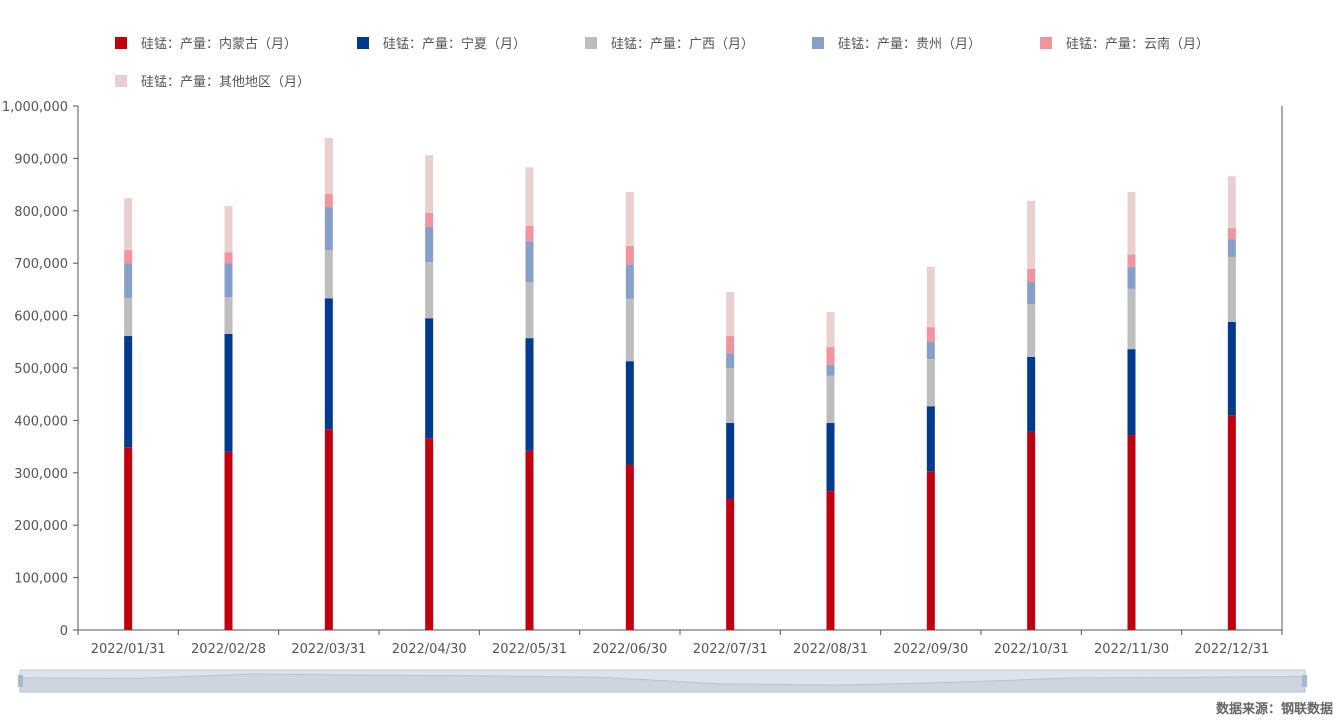 This screenshot has height=721, width=1341. I want to click on x-tick-label: 2022/02/28, so click(228, 649).